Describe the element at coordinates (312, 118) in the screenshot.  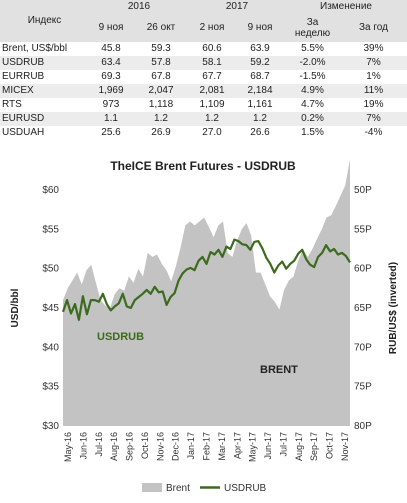
I see `row-change-week: 0.2%` at that location.